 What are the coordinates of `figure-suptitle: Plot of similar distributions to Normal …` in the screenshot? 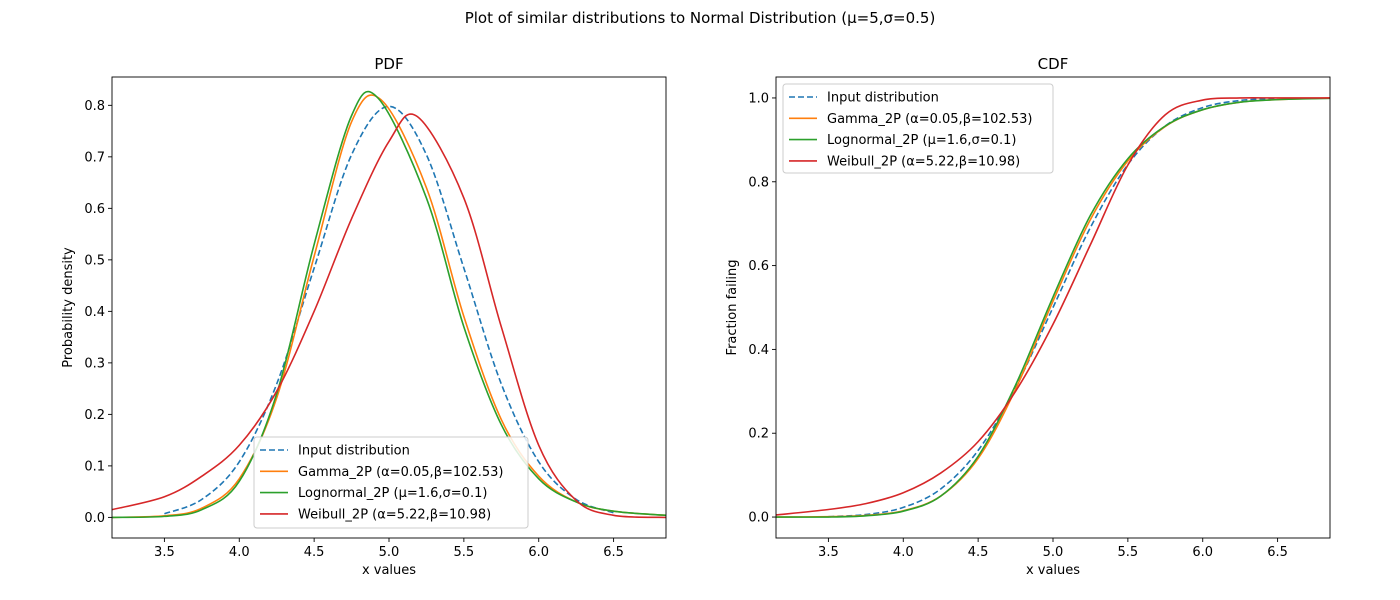 It's located at (700, 18).